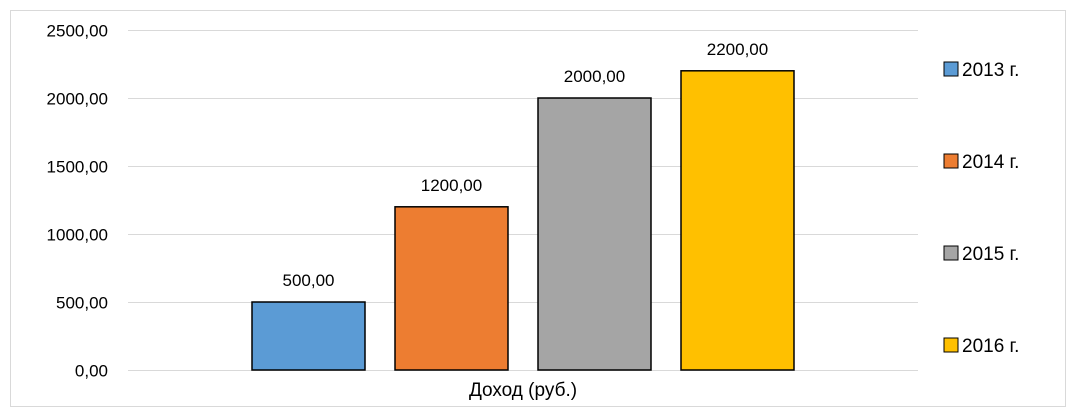  Describe the element at coordinates (82, 303) in the screenshot. I see `y-tick-label: 500,00` at that location.